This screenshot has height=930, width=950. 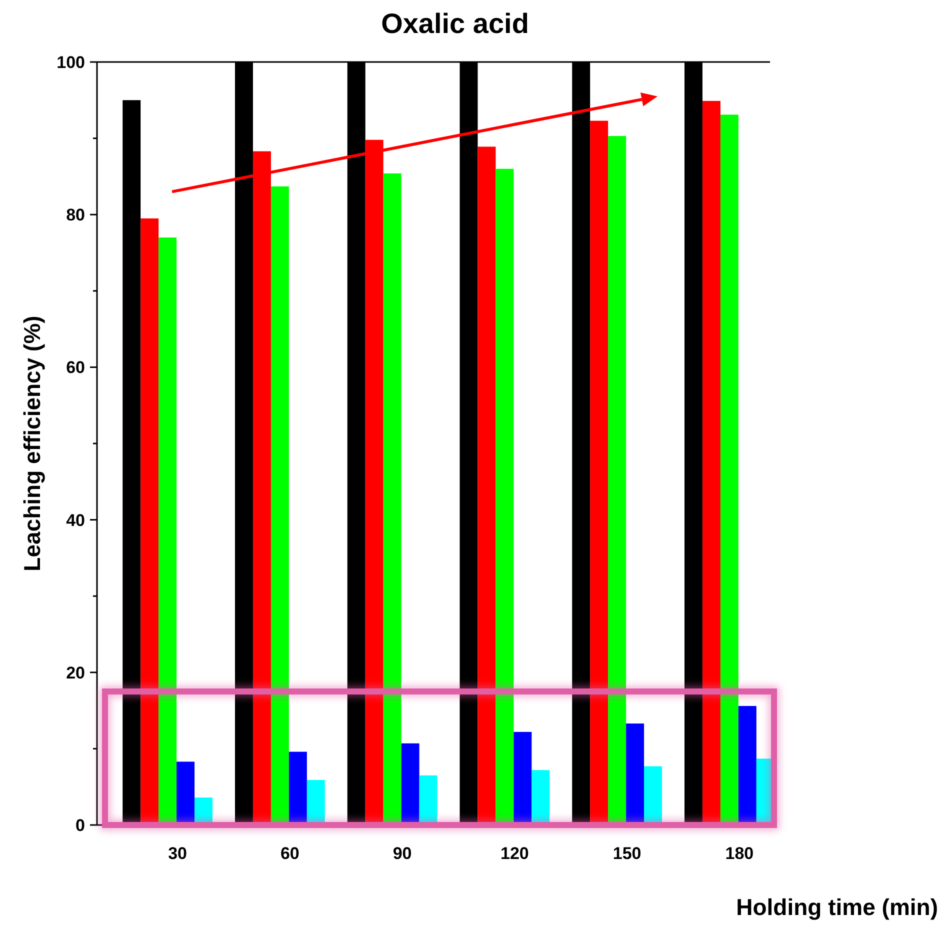 I want to click on y-tick-label: 40, so click(x=75, y=520).